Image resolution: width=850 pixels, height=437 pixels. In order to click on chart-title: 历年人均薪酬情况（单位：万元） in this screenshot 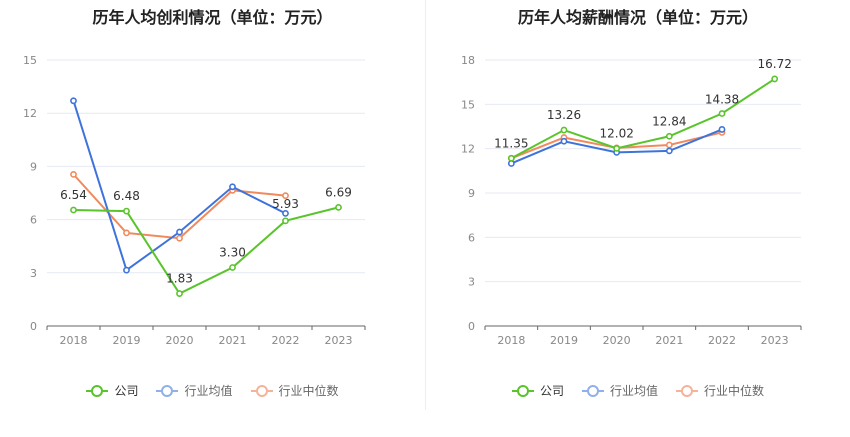, I will do `click(637, 17)`.